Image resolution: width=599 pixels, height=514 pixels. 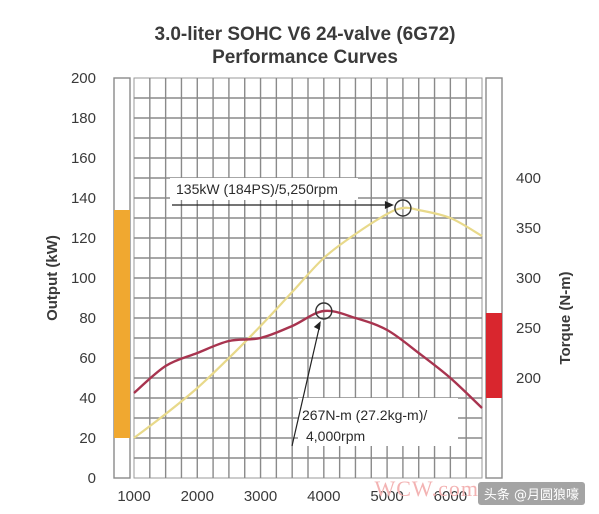 What do you see at coordinates (528, 278) in the screenshot?
I see `y-right-tick-label: 300` at bounding box center [528, 278].